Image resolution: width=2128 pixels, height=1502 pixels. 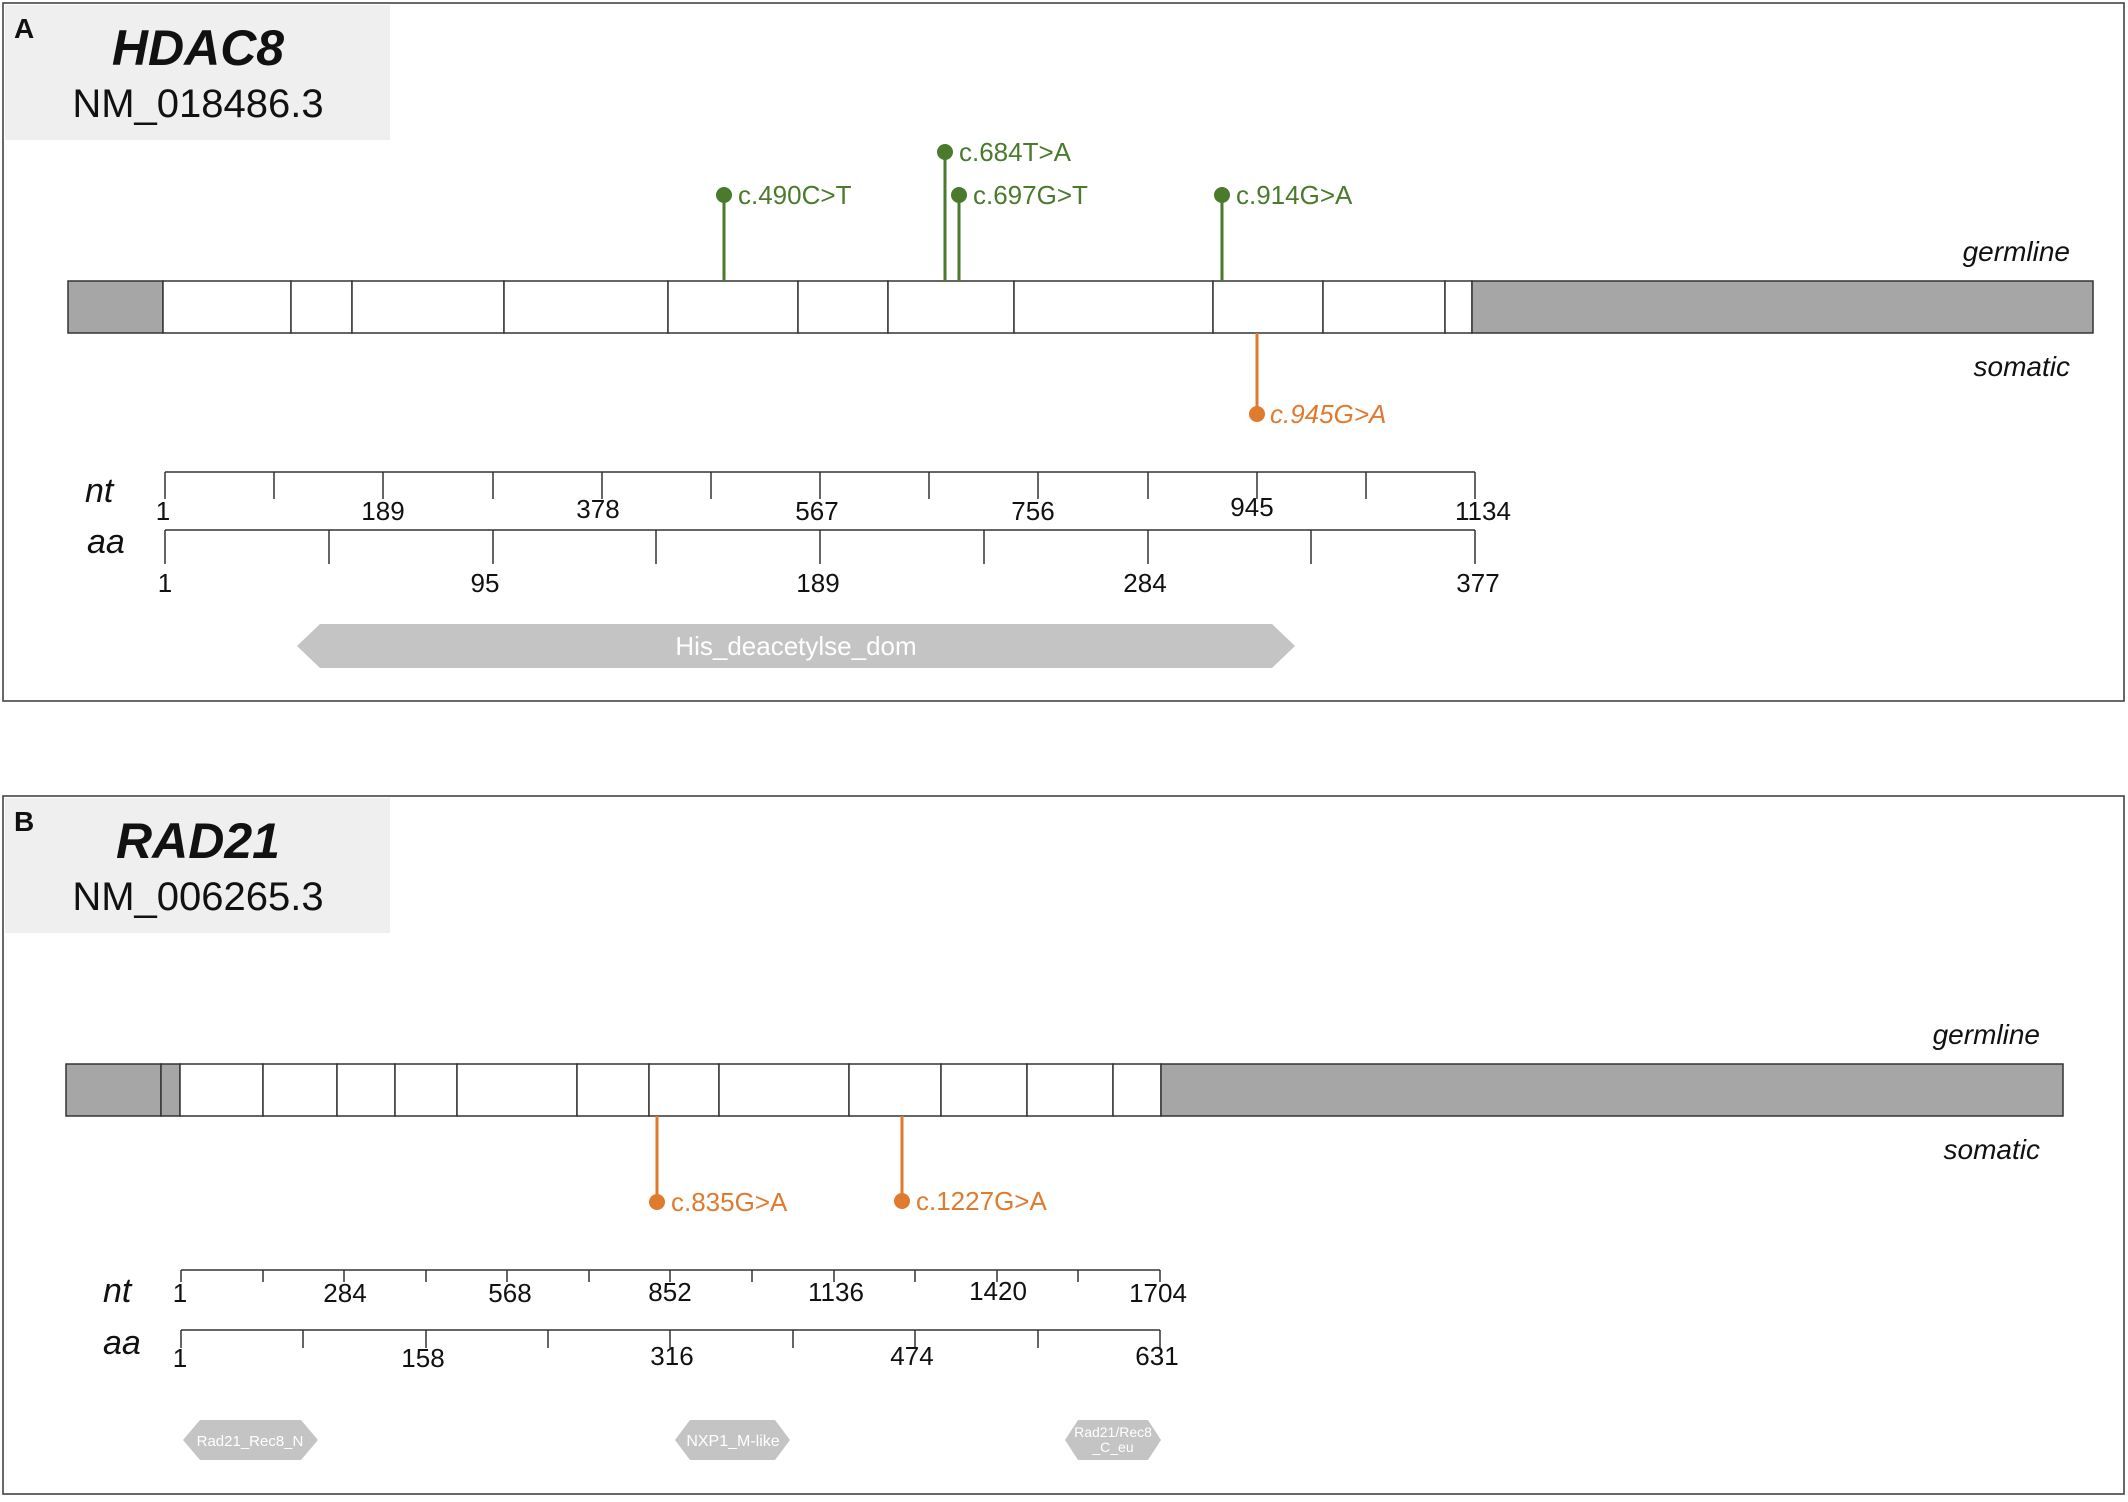 What do you see at coordinates (793, 560) in the screenshot?
I see `panel-a-aa-axis: aa 1 95 189 284 377` at bounding box center [793, 560].